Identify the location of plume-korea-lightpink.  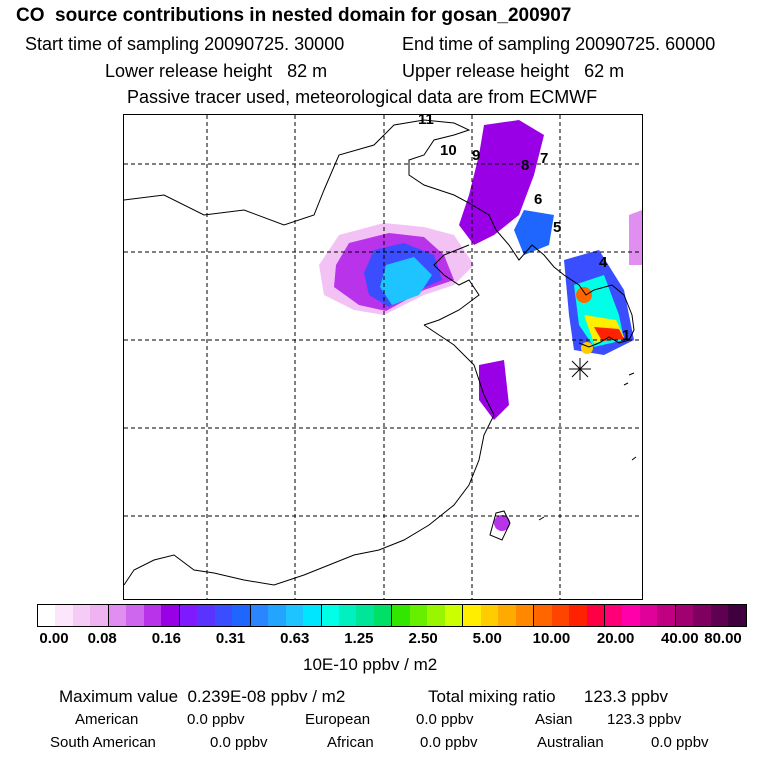
(635, 237).